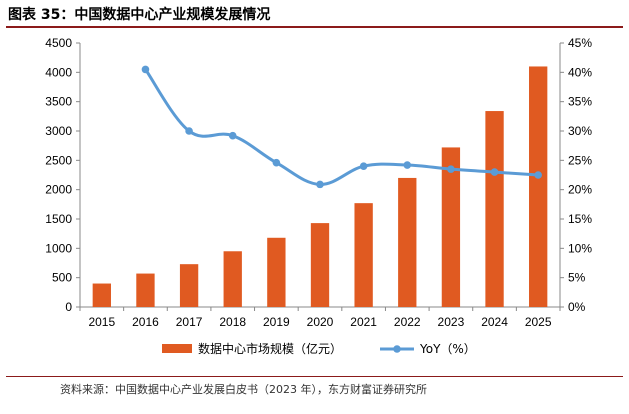 Image resolution: width=629 pixels, height=414 pixels. What do you see at coordinates (177, 348) in the screenshot?
I see `legend-bar-swatch` at bounding box center [177, 348].